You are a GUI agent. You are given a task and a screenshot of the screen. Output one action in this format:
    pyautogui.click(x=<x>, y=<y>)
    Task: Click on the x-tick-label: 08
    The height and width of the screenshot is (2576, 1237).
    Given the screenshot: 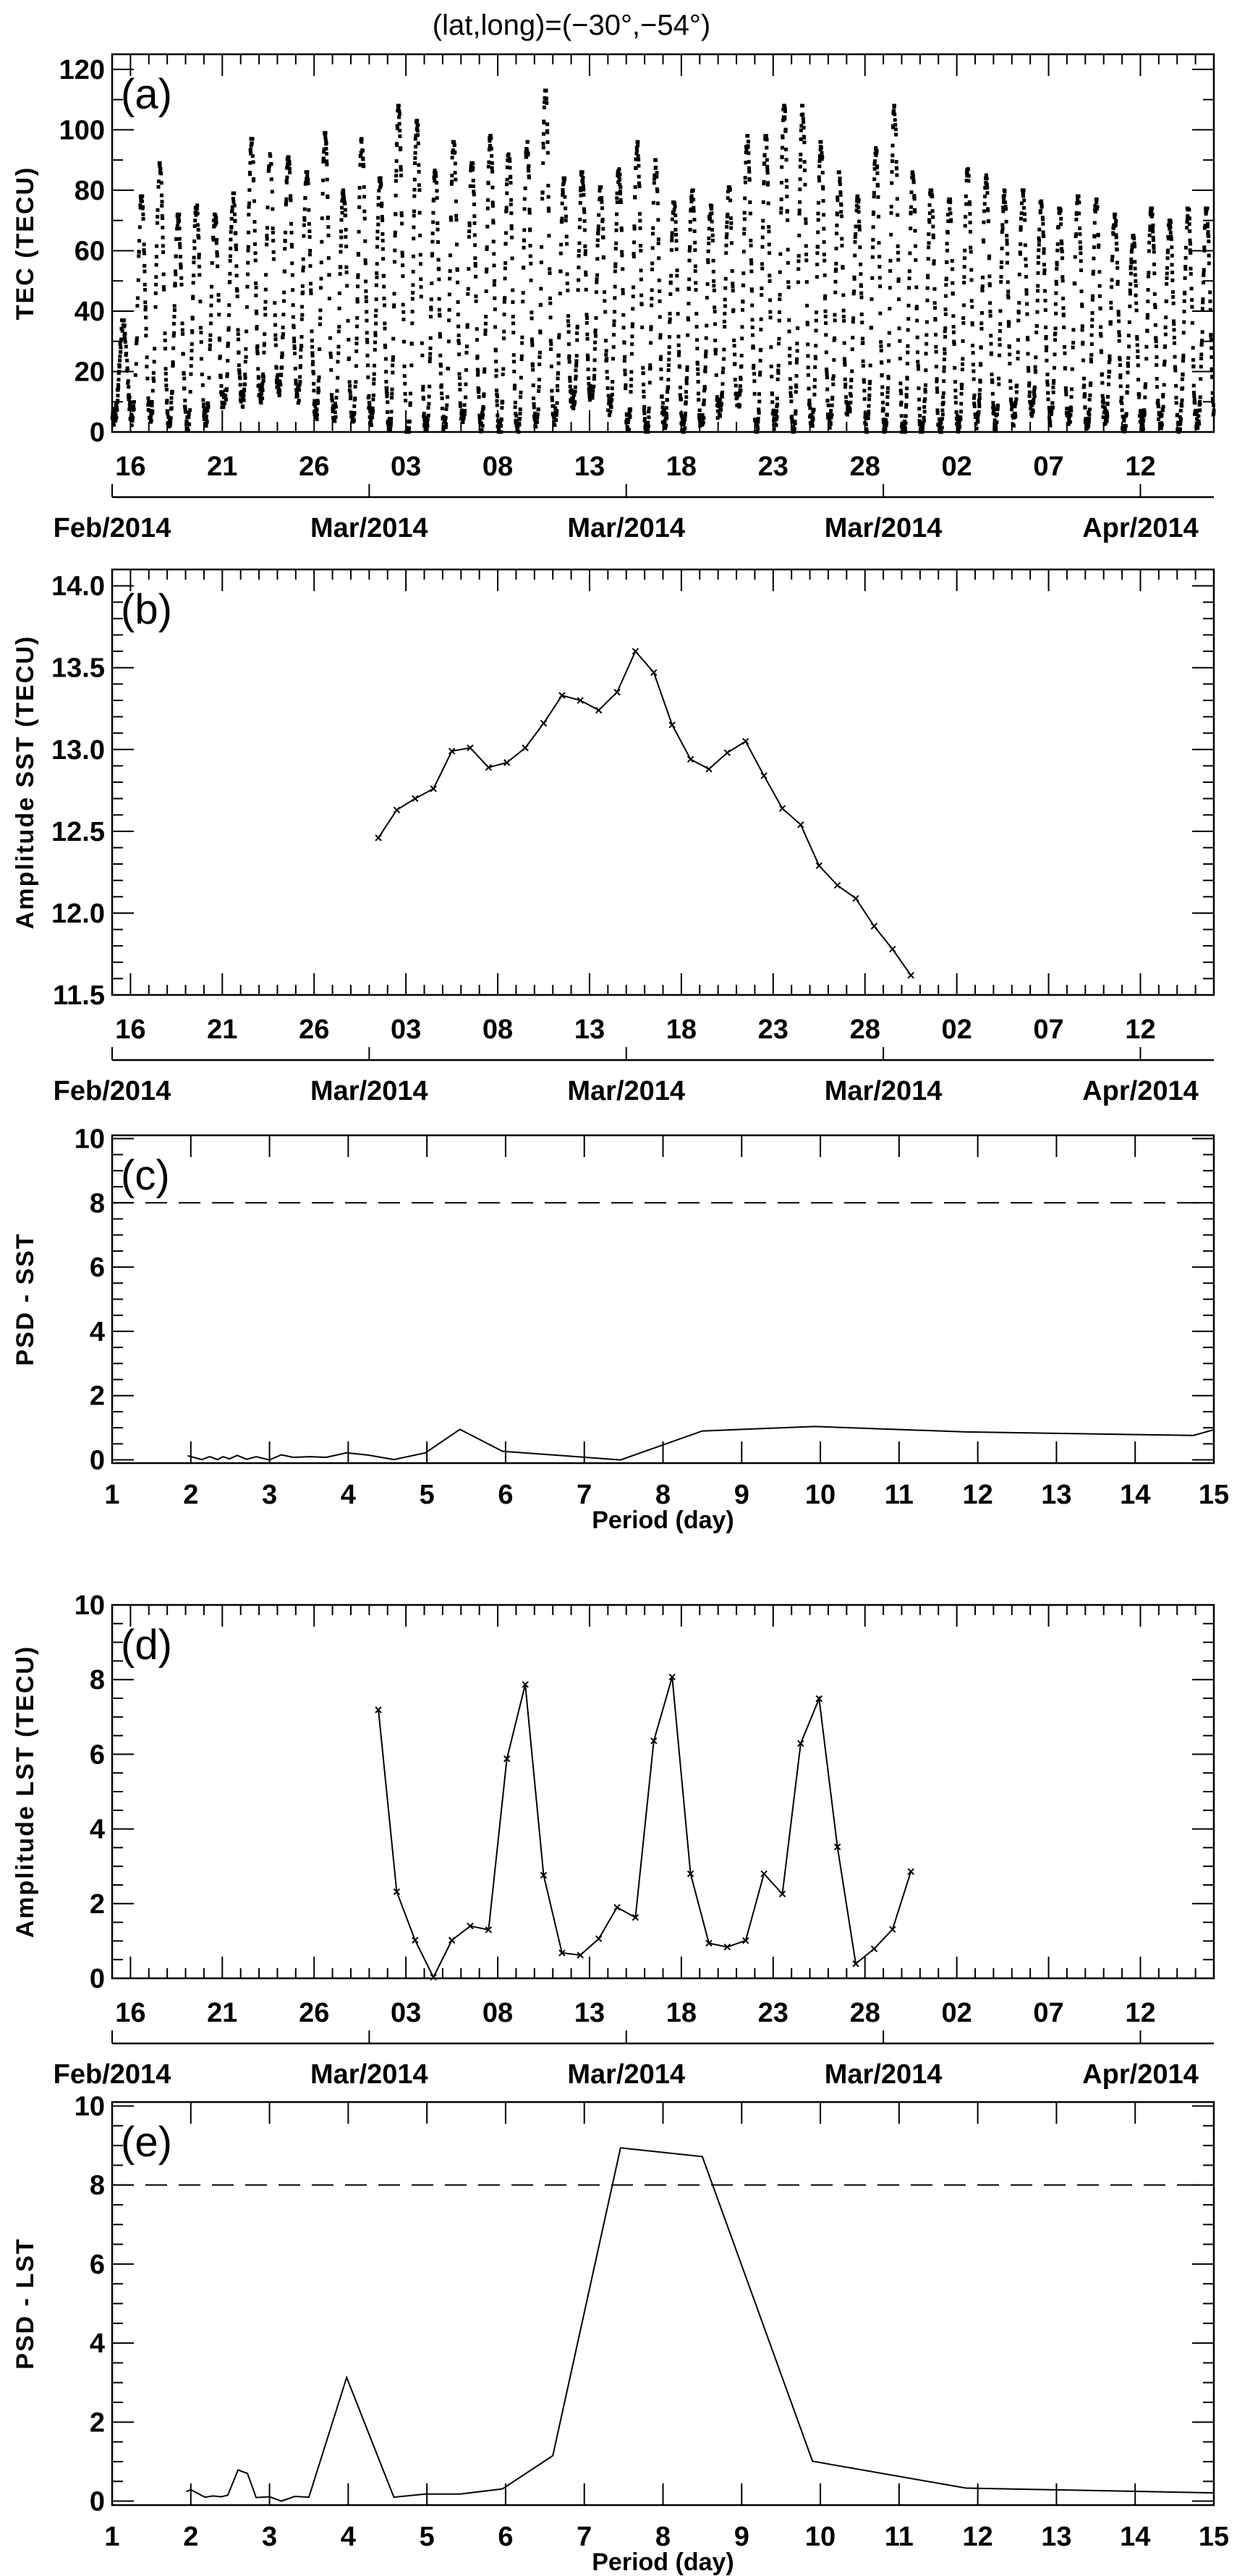 What is the action you would take?
    pyautogui.click(x=498, y=1029)
    